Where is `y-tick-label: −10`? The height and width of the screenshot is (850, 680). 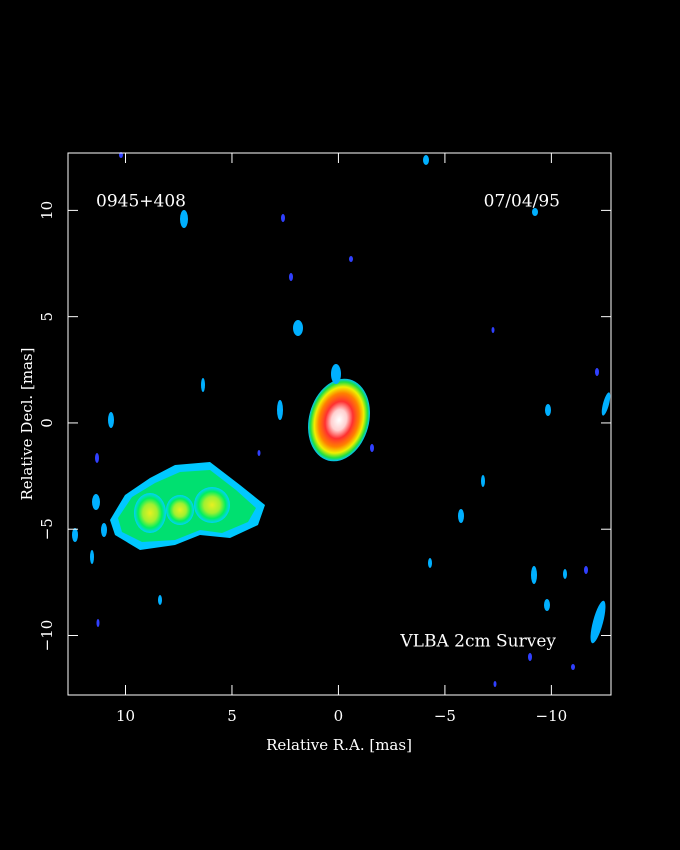
y-tick-label: −10 is located at coordinates (47, 636).